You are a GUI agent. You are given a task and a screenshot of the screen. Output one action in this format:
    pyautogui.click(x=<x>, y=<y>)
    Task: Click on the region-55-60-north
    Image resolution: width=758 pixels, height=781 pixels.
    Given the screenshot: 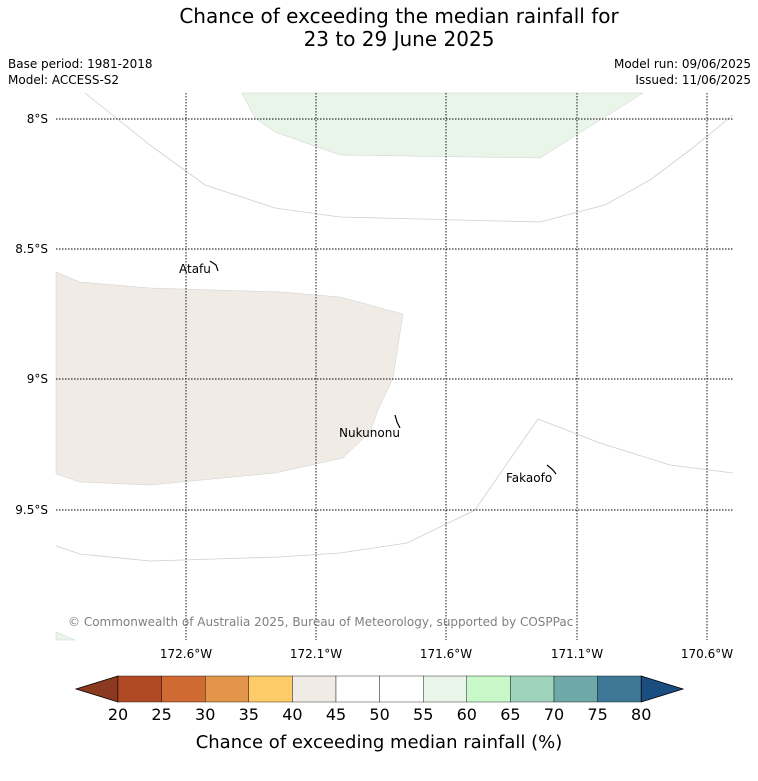 What is the action you would take?
    pyautogui.click(x=442, y=125)
    